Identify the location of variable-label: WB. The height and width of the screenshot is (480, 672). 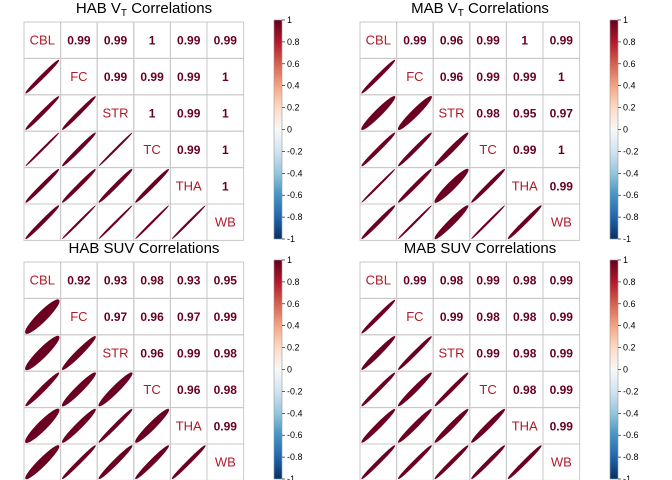
(225, 222).